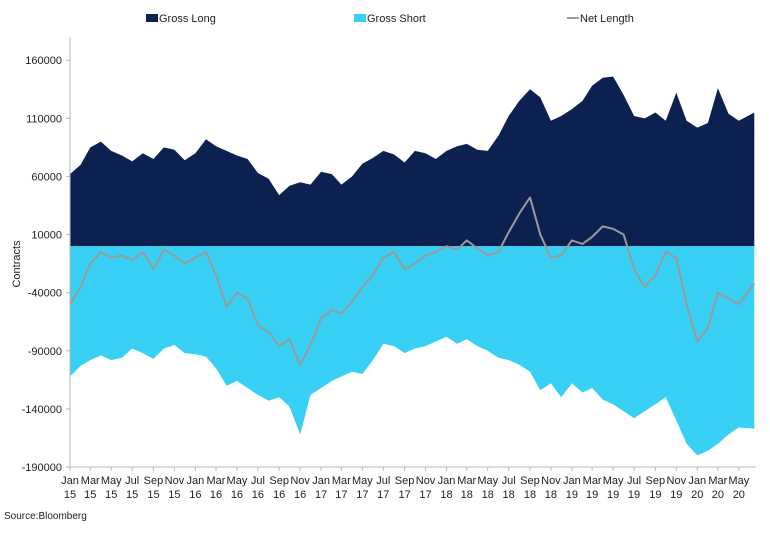 The image size is (770, 537). Describe the element at coordinates (17, 264) in the screenshot. I see `y-axis-title: Contracts` at that location.